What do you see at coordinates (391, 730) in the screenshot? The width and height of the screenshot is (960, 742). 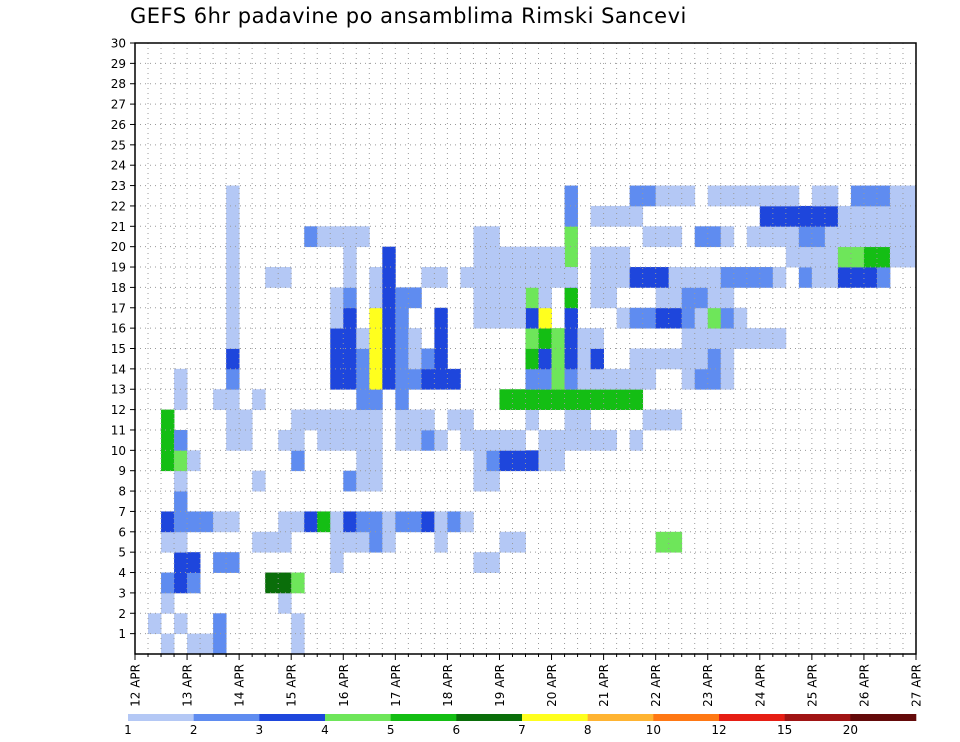 I see `colorbar-label: 5` at bounding box center [391, 730].